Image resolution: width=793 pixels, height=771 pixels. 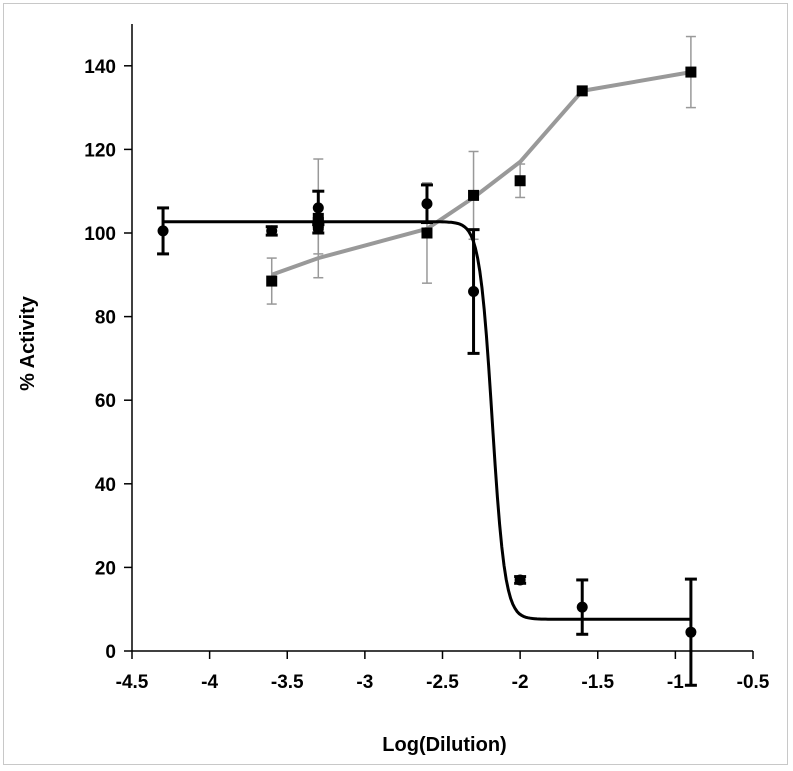 I want to click on x-tick-label: -2, so click(x=520, y=682).